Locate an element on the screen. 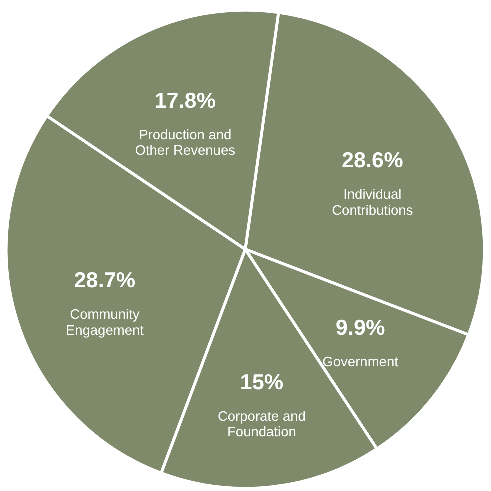 The width and height of the screenshot is (491, 491). slice-label: Individual Contributions is located at coordinates (373, 202).